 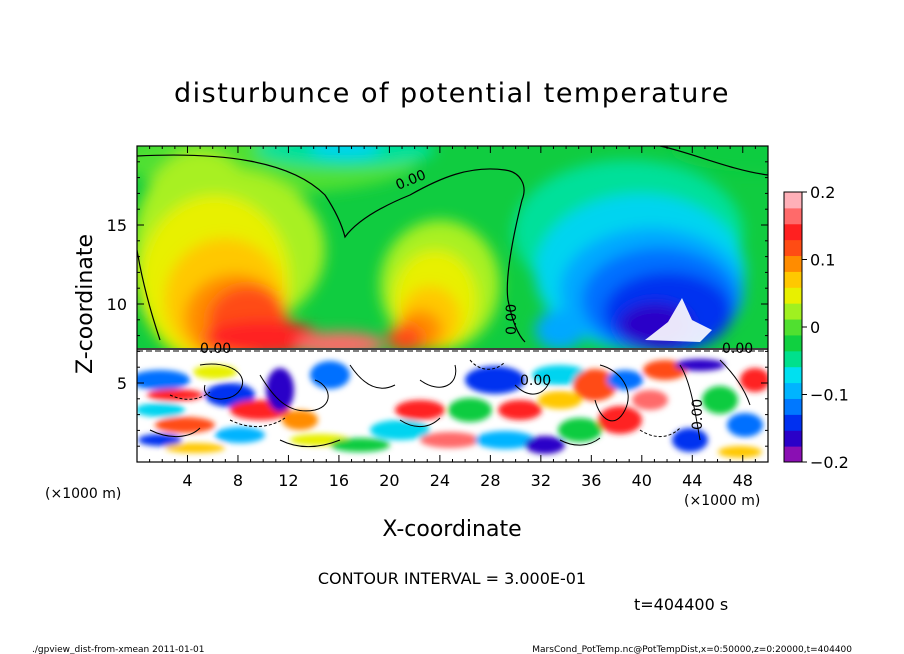 I want to click on x-tick-label: 12, so click(x=288, y=480).